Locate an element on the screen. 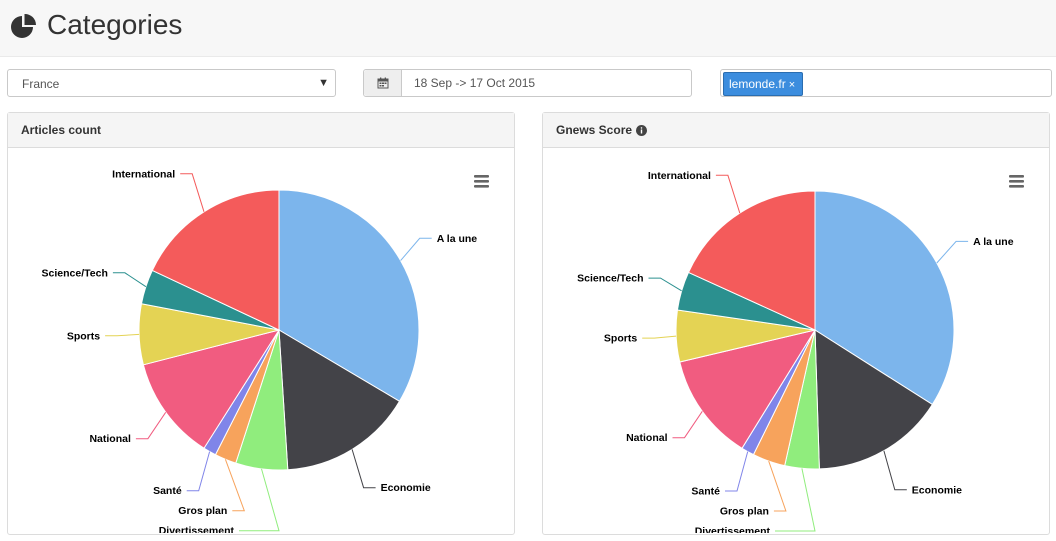 This screenshot has width=1056, height=541. source-tags-input: lemonde.fr × is located at coordinates (886, 83).